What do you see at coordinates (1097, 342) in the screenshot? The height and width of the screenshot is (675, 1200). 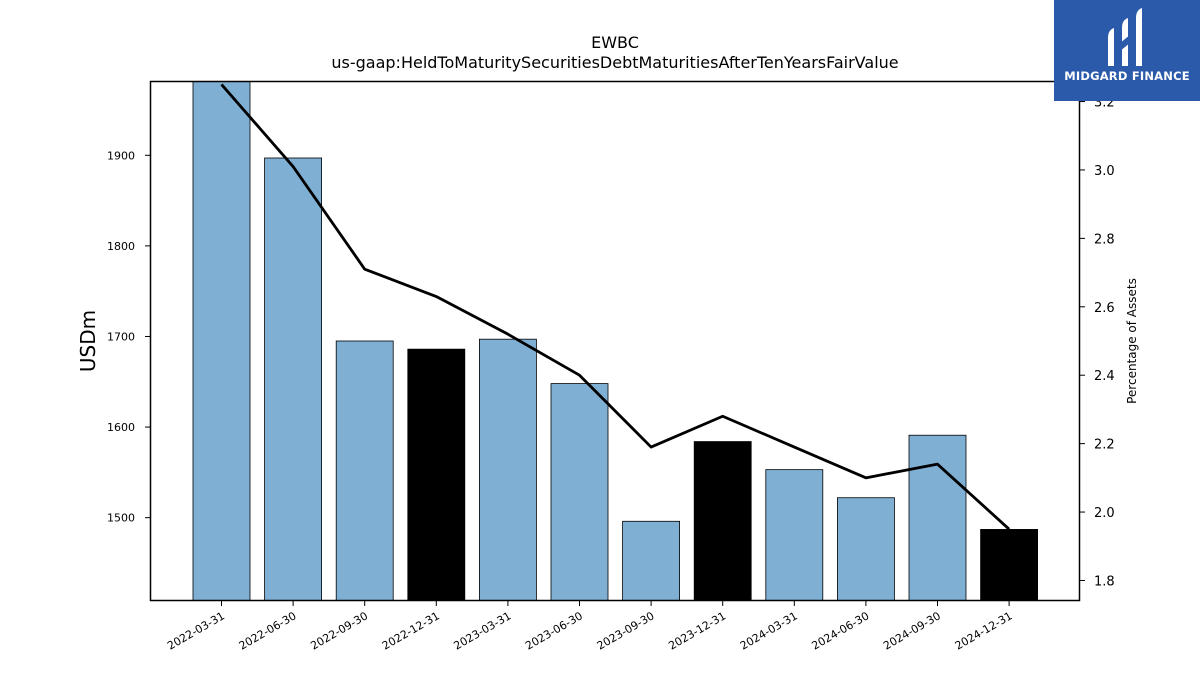 I see `y-axis-right: 1.82.02.22.42.62.83.03.2` at bounding box center [1097, 342].